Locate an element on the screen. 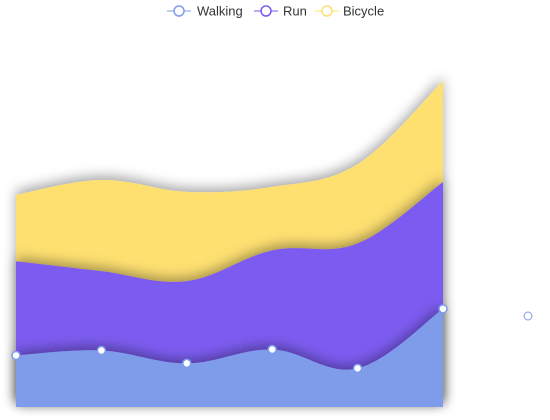  legend-run-label: Run is located at coordinates (295, 11).